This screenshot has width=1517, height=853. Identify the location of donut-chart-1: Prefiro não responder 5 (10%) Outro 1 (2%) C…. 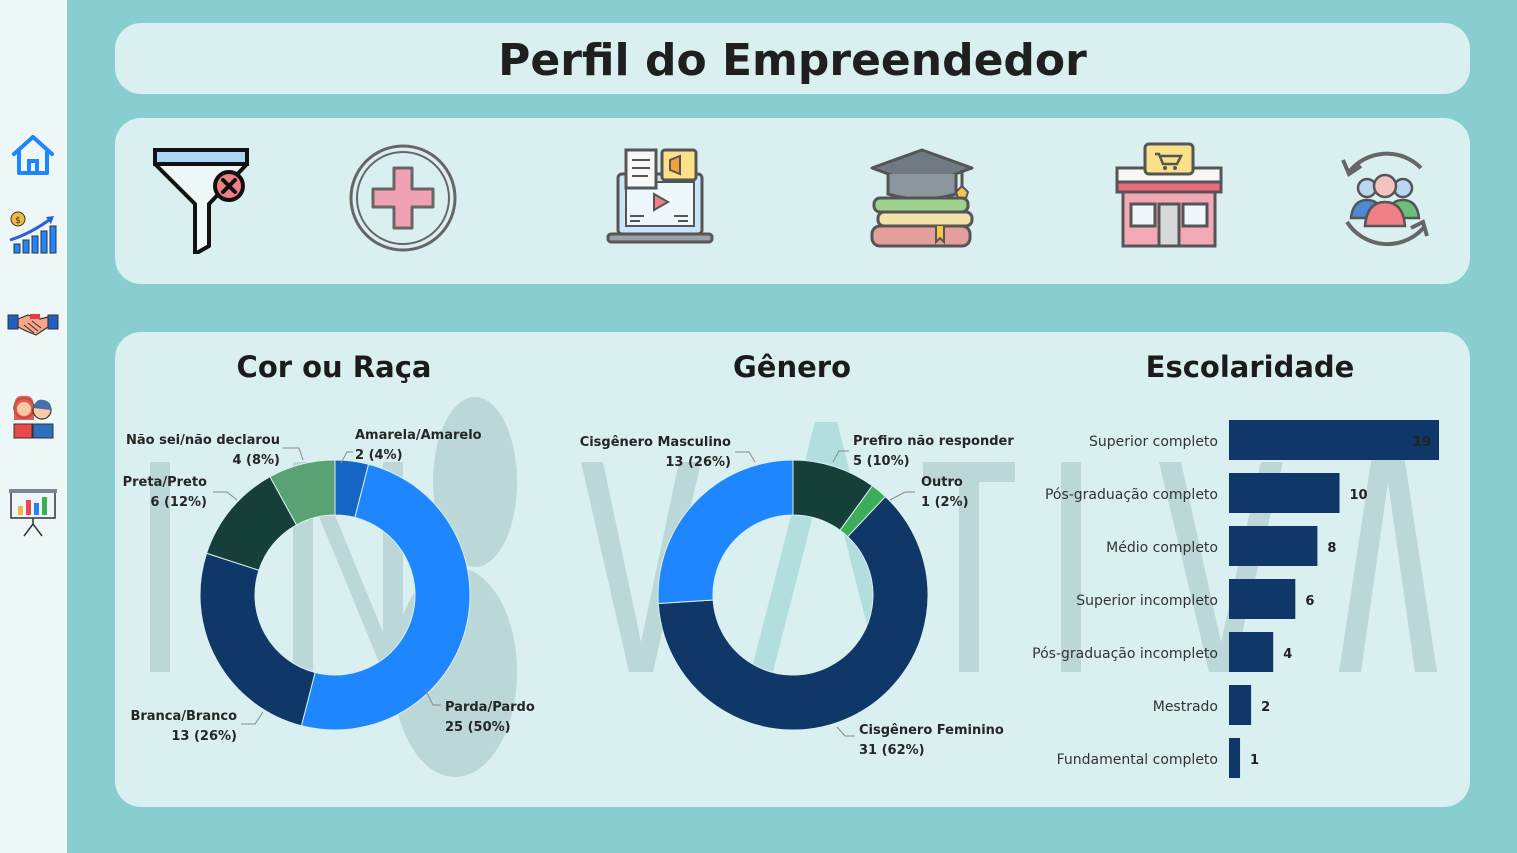
(797, 596).